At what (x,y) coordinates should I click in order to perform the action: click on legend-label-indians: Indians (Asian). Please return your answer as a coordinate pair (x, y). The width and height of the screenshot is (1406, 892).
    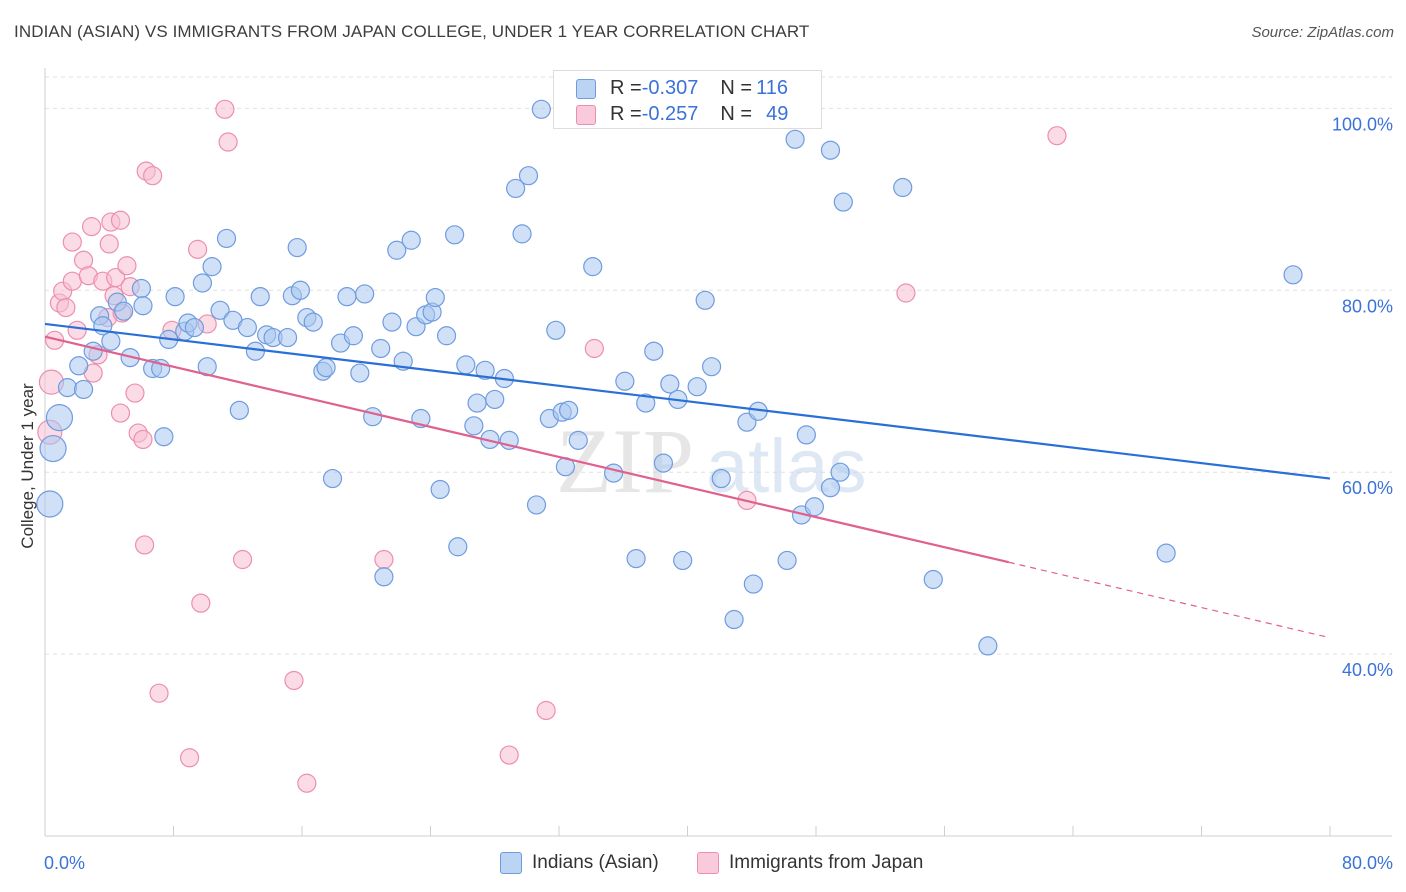
    Looking at the image, I should click on (595, 862).